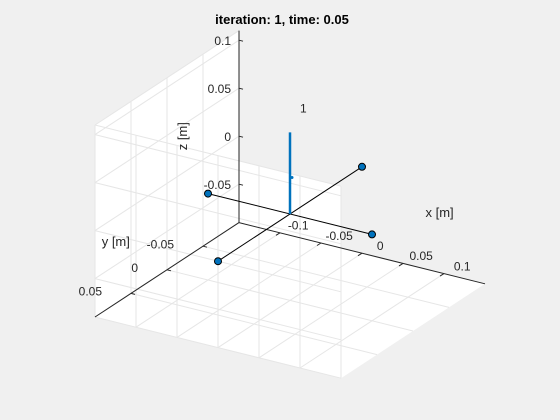 The height and width of the screenshot is (420, 560). I want to click on x-tick-label: 0, so click(380, 246).